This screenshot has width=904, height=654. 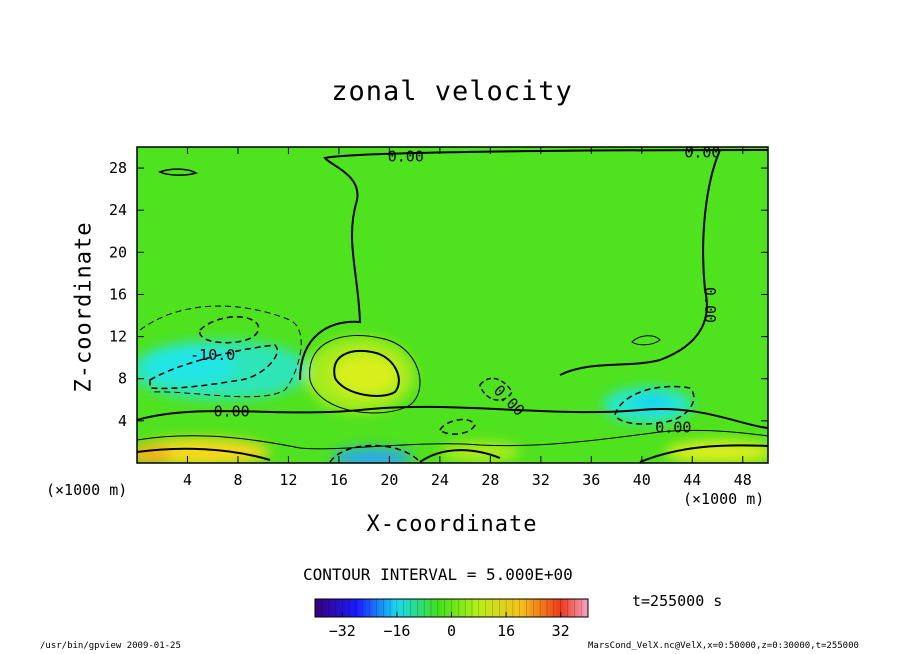 What do you see at coordinates (84, 307) in the screenshot?
I see `y-axis-label: Z-coordinate` at bounding box center [84, 307].